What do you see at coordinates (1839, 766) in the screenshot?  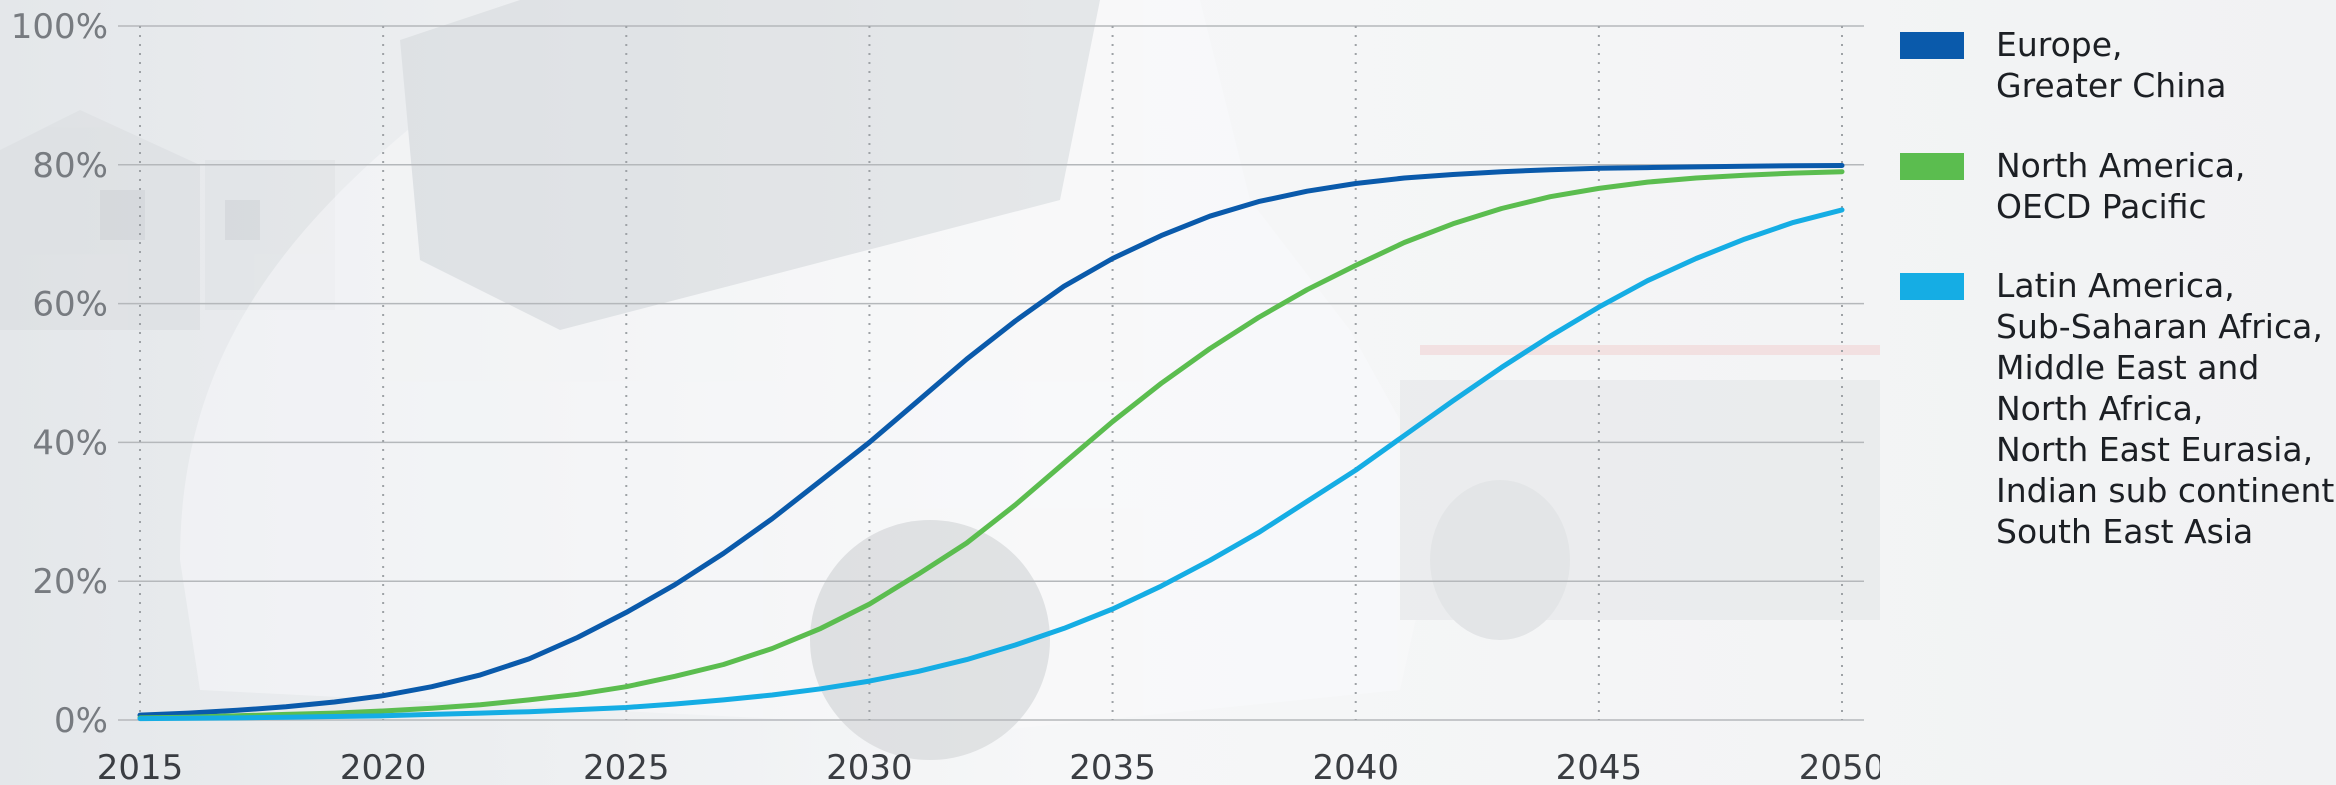 I see `x-tick-label: 2050` at bounding box center [1839, 766].